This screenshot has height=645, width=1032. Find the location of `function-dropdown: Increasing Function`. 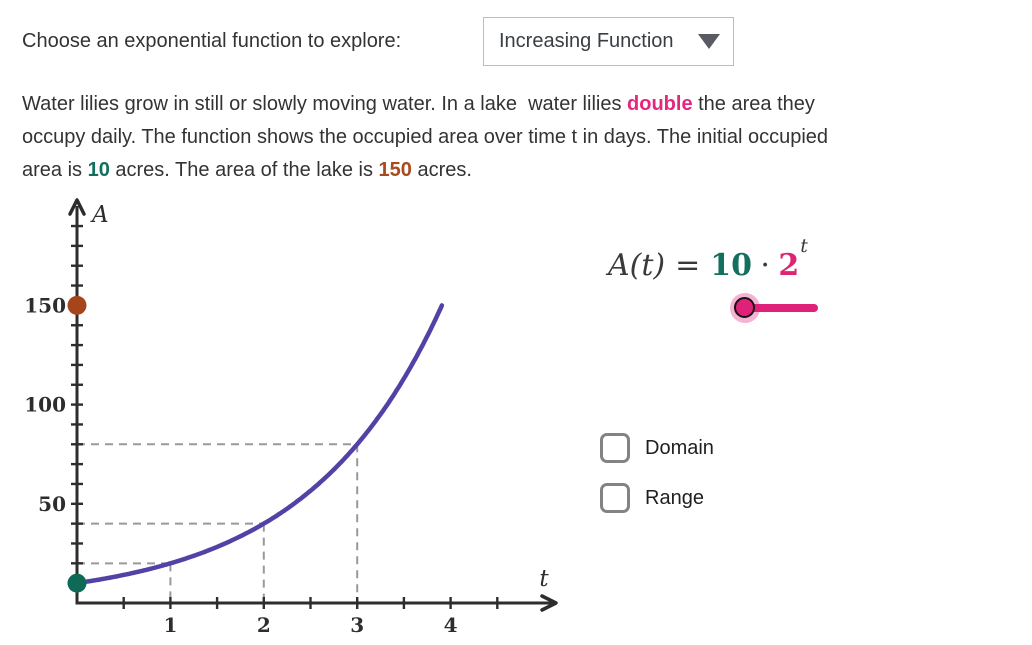

function-dropdown: Increasing Function is located at coordinates (608, 41).